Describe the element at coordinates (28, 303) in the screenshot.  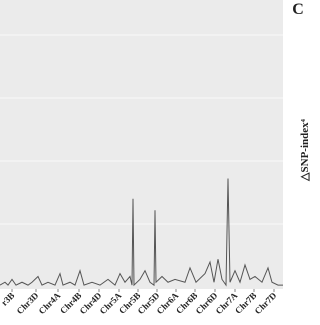
I see `x-tick-label: Chr3D` at that location.